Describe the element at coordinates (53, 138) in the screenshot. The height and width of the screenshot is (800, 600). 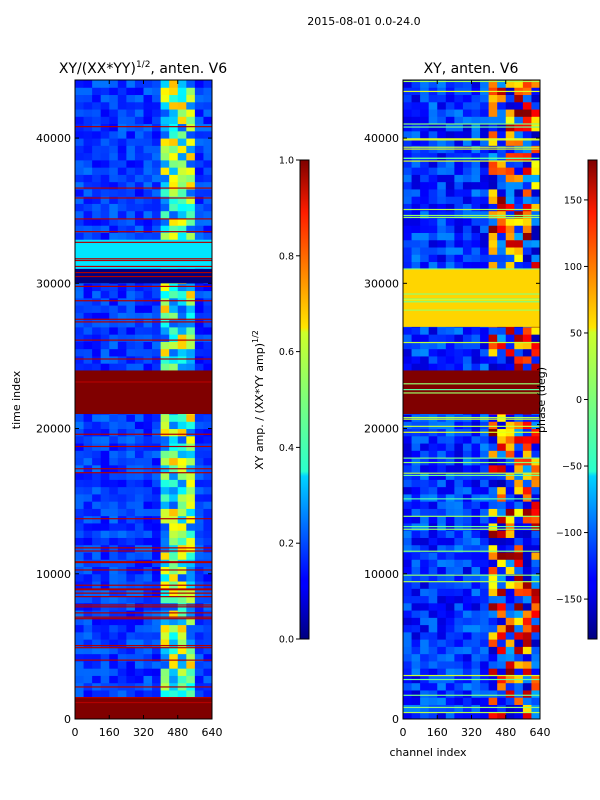
I see `panel1-ytick-label: 40000` at that location.